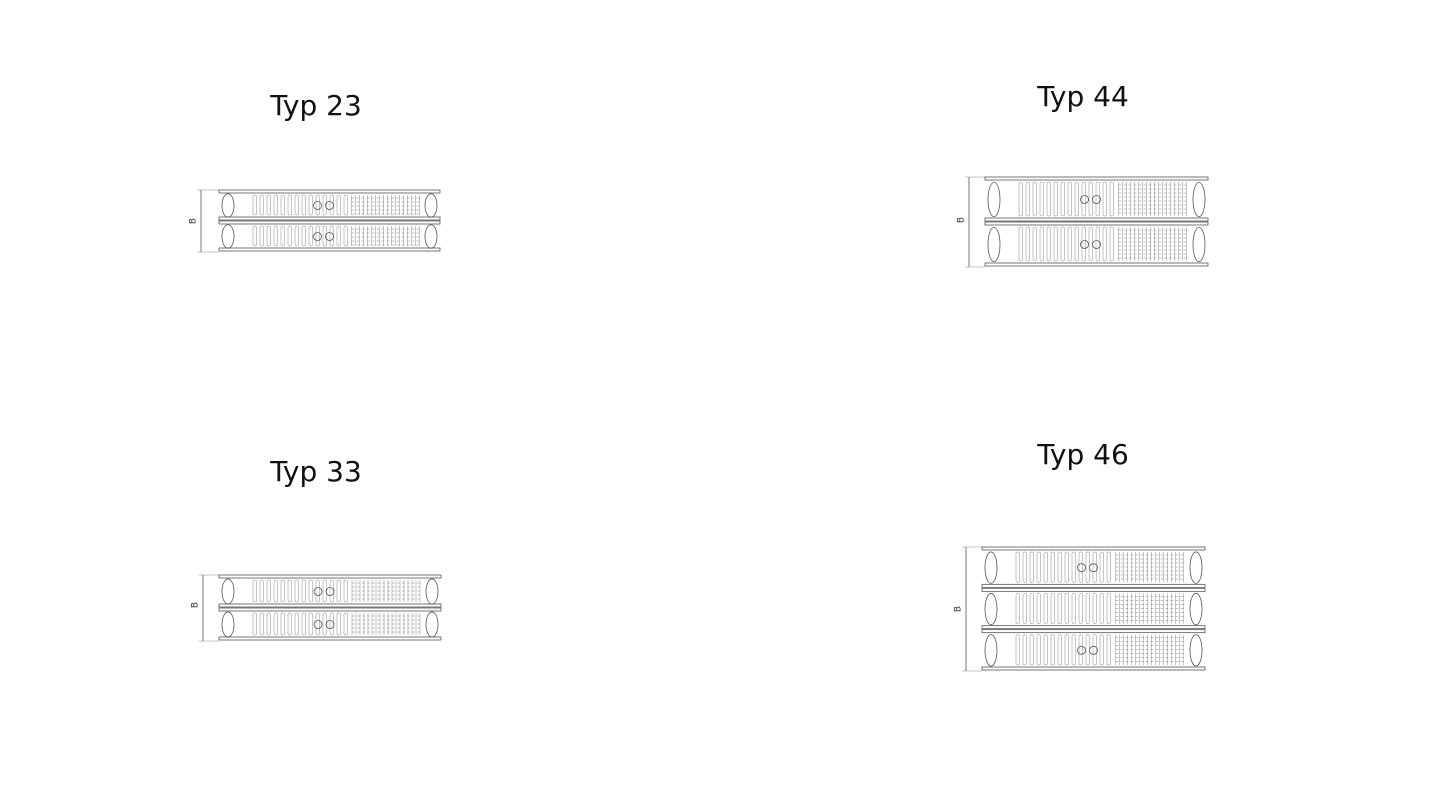 This screenshot has height=810, width=1440. I want to click on panel-title: Typ 23, so click(315, 105).